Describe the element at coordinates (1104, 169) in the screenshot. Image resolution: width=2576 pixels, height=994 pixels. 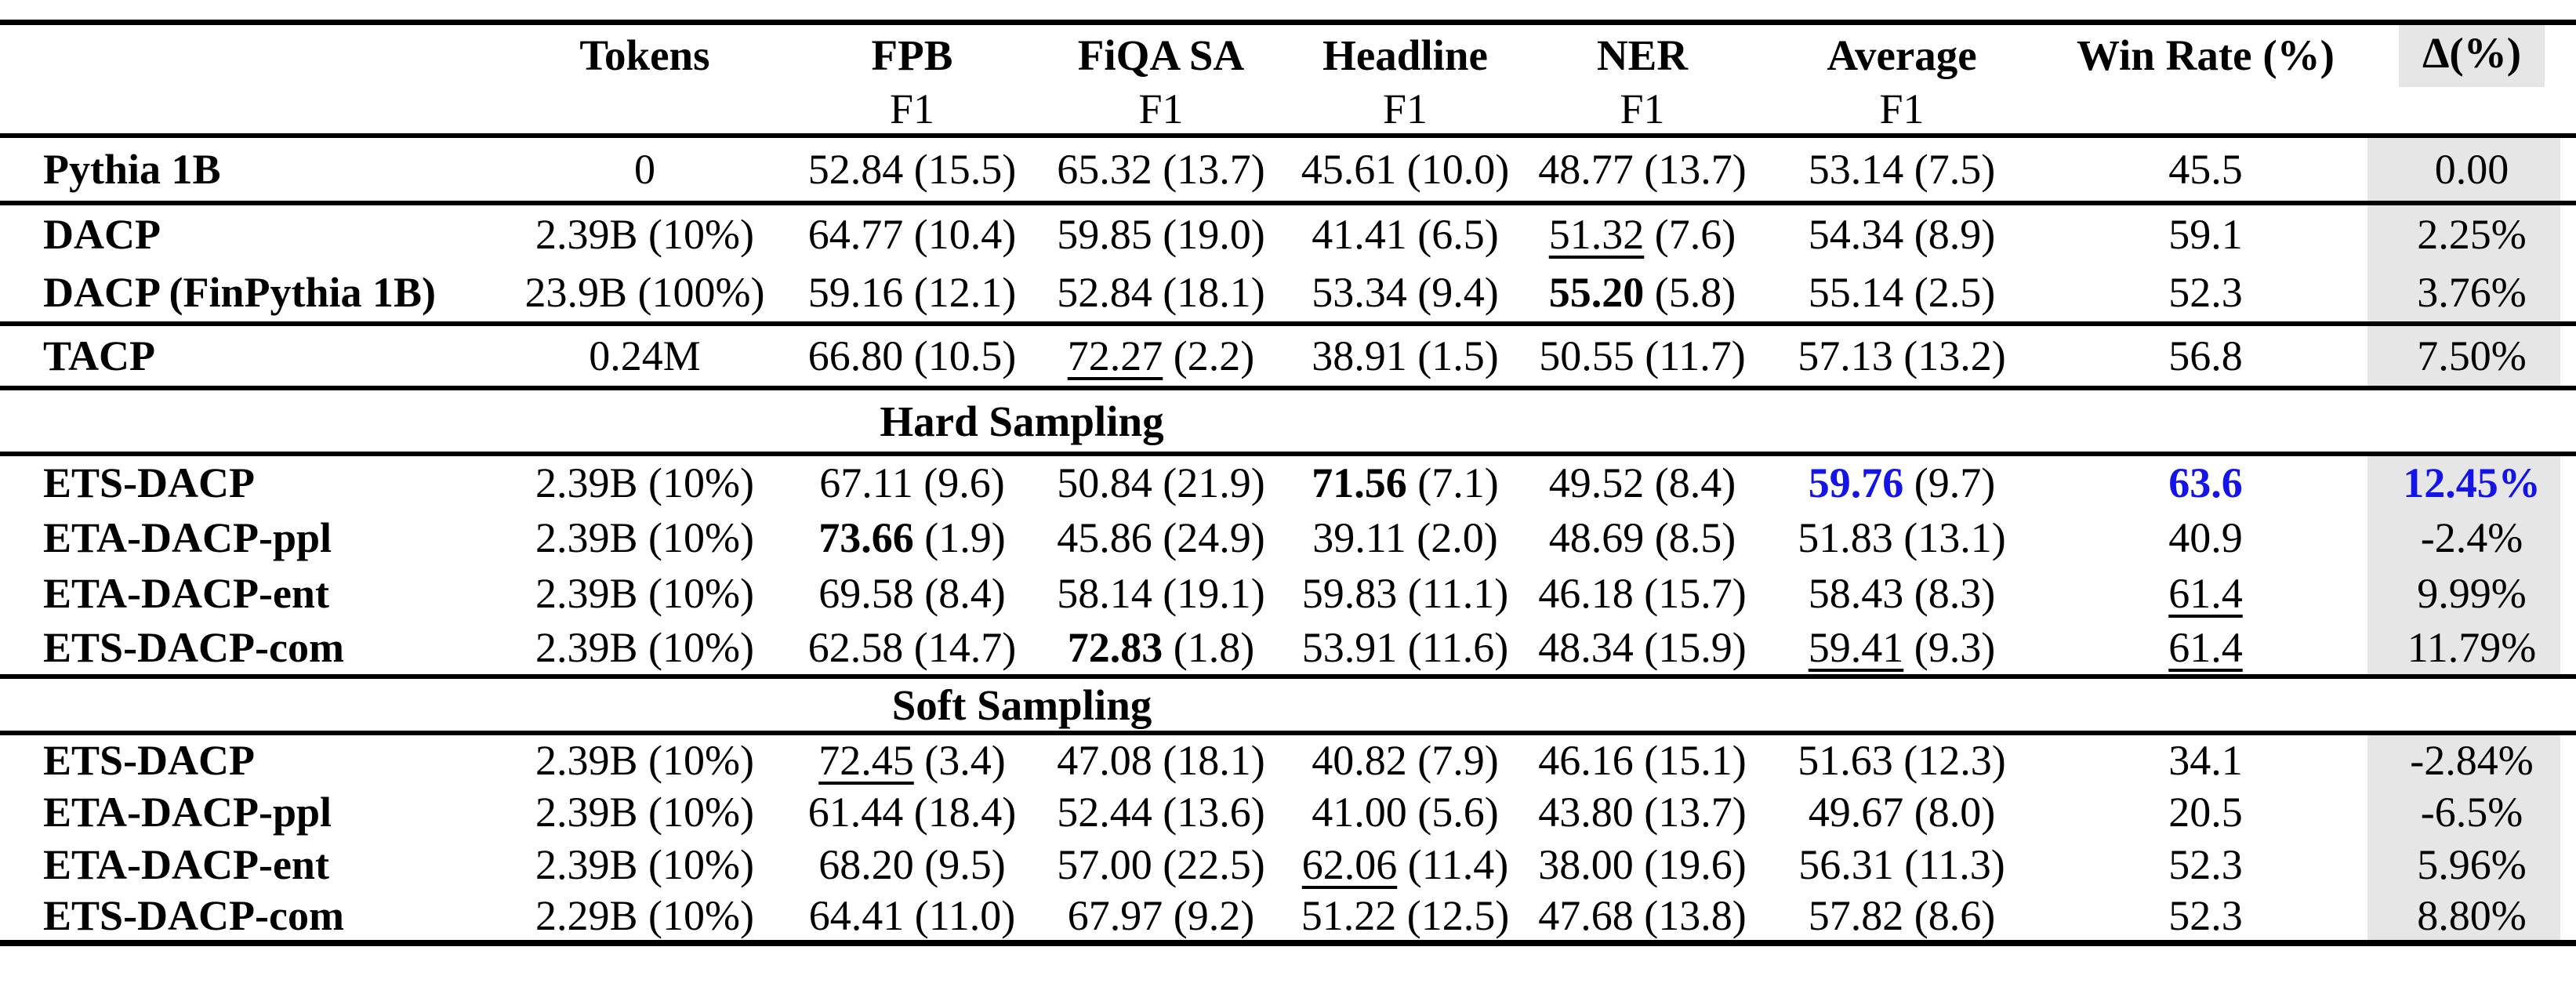
I see `score-value: 65.32` at that location.